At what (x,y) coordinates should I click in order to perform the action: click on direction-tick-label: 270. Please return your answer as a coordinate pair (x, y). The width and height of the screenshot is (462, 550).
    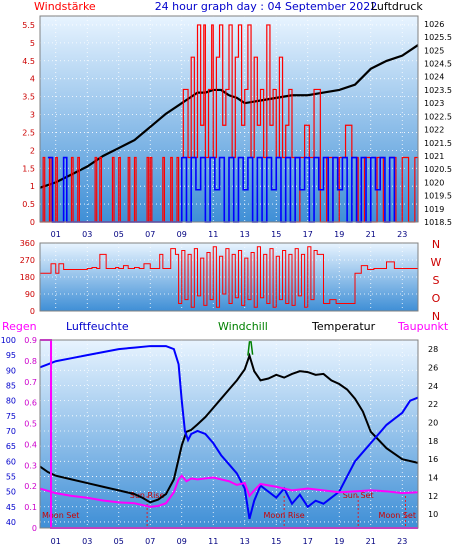
    Looking at the image, I should click on (27, 260).